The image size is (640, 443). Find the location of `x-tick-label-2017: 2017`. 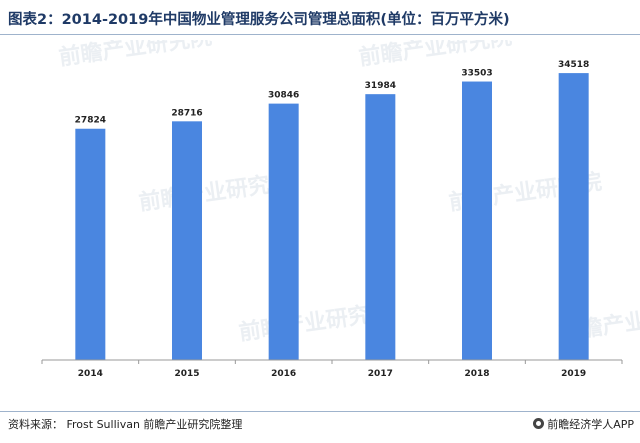

x-tick-label-2017: 2017 is located at coordinates (380, 374).